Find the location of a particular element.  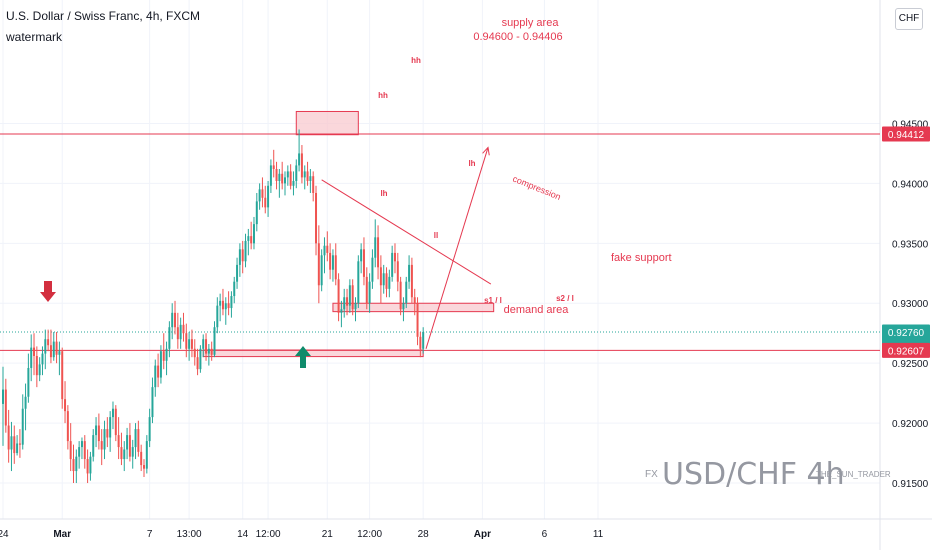

price-tick-label: 0.92500 is located at coordinates (910, 364).